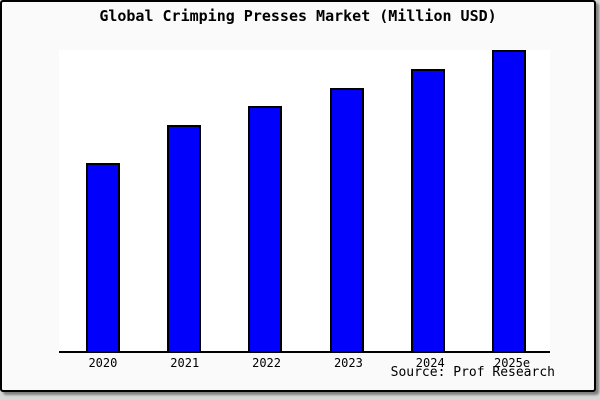  Describe the element at coordinates (183, 238) in the screenshot. I see `bar-2021` at that location.